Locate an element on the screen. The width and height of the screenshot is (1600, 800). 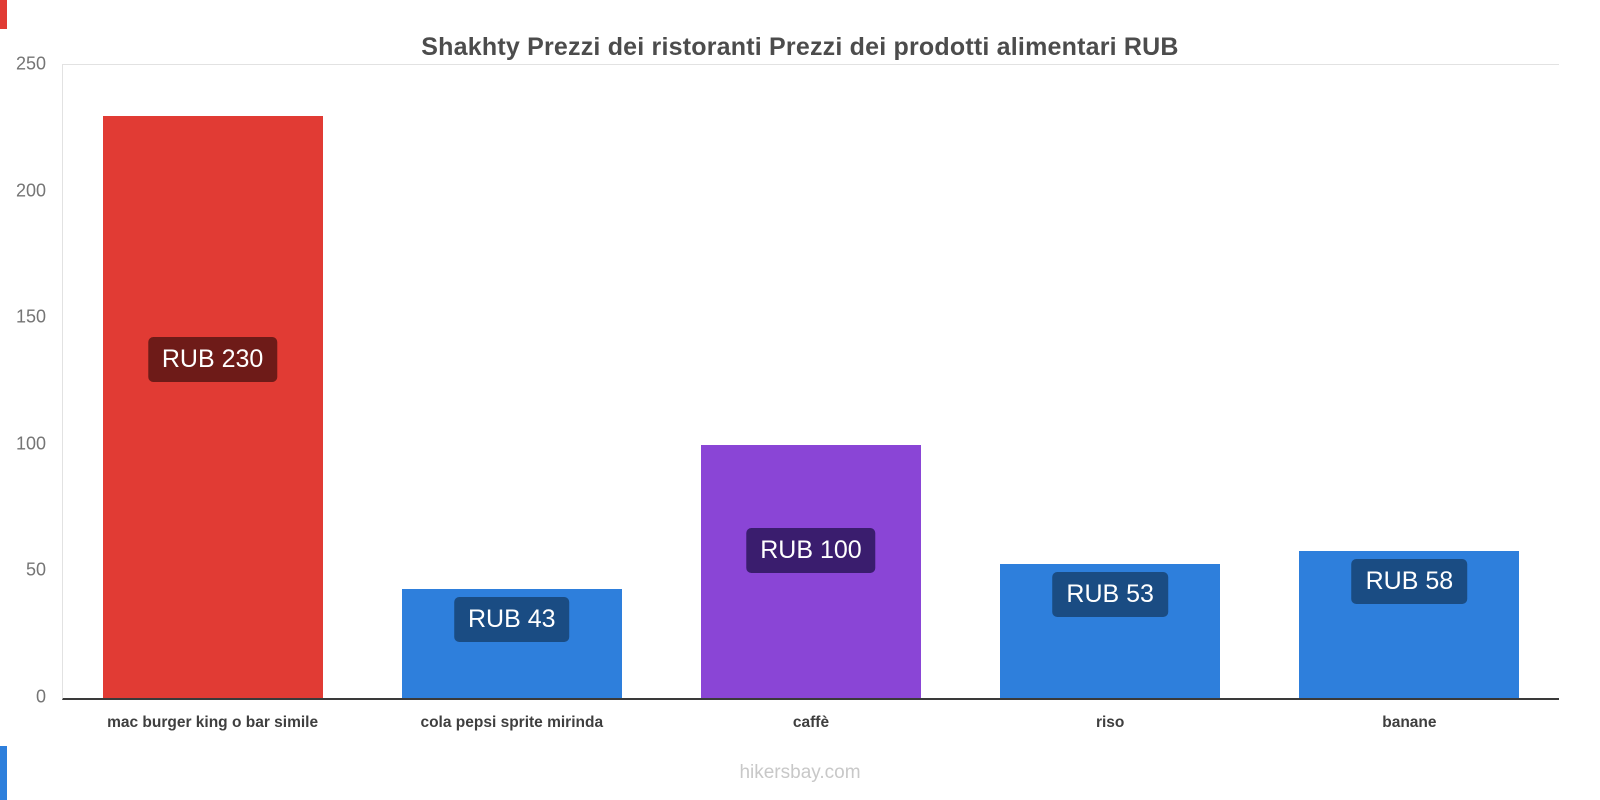
category-label: cola pepsi sprite mirinda is located at coordinates (512, 722).